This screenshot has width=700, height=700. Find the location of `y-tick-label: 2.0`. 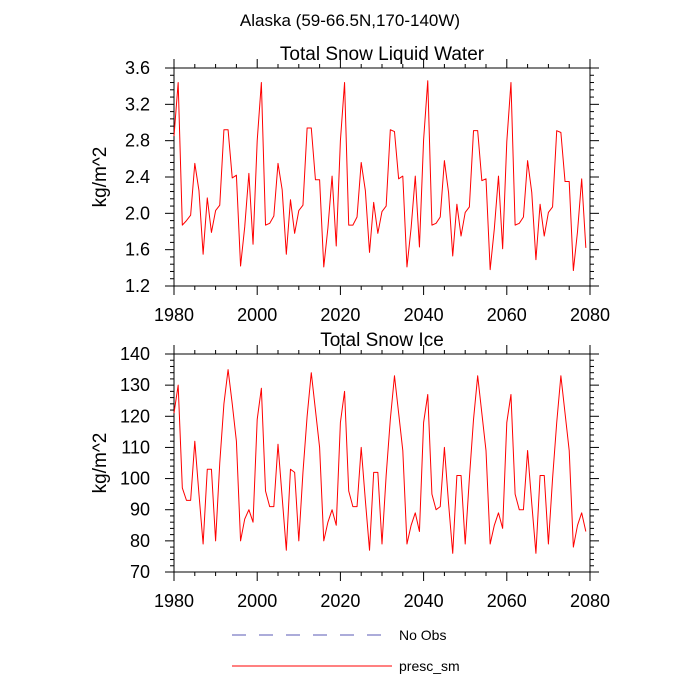

y-tick-label: 2.0 is located at coordinates (137, 213).